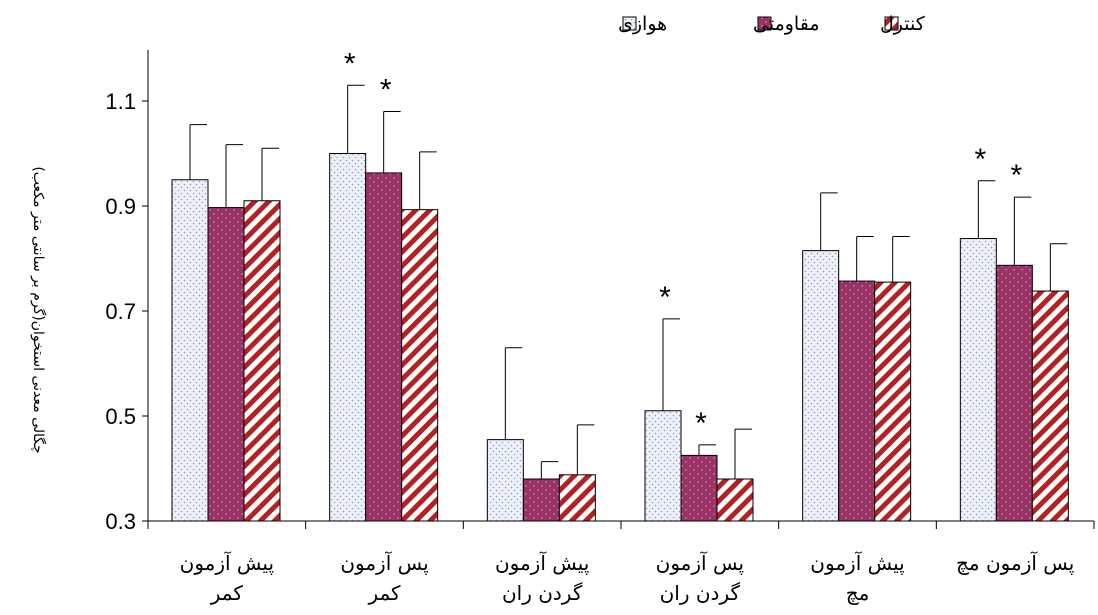  Describe the element at coordinates (120, 521) in the screenshot. I see `y-tick-label: 0.3` at that location.